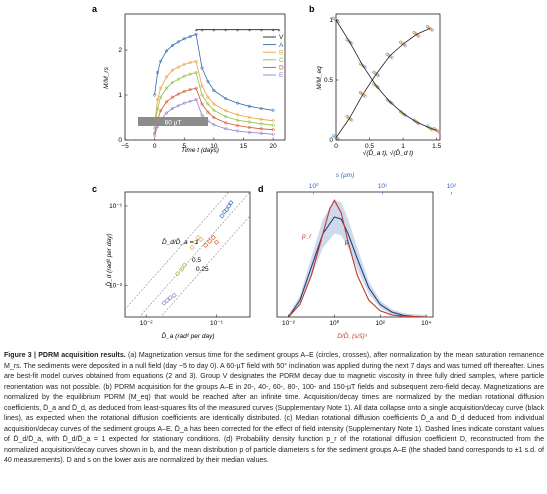 The width and height of the screenshot is (547, 494). I want to click on panel-a-frame, so click(205, 77).